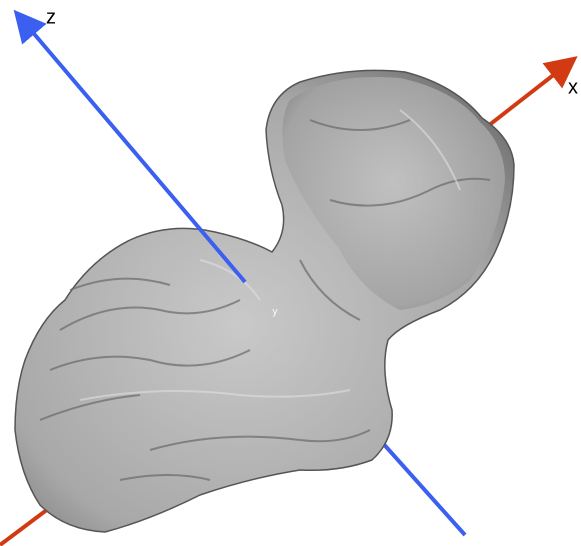 The image size is (581, 546). I want to click on axis-label: y, so click(275, 312).